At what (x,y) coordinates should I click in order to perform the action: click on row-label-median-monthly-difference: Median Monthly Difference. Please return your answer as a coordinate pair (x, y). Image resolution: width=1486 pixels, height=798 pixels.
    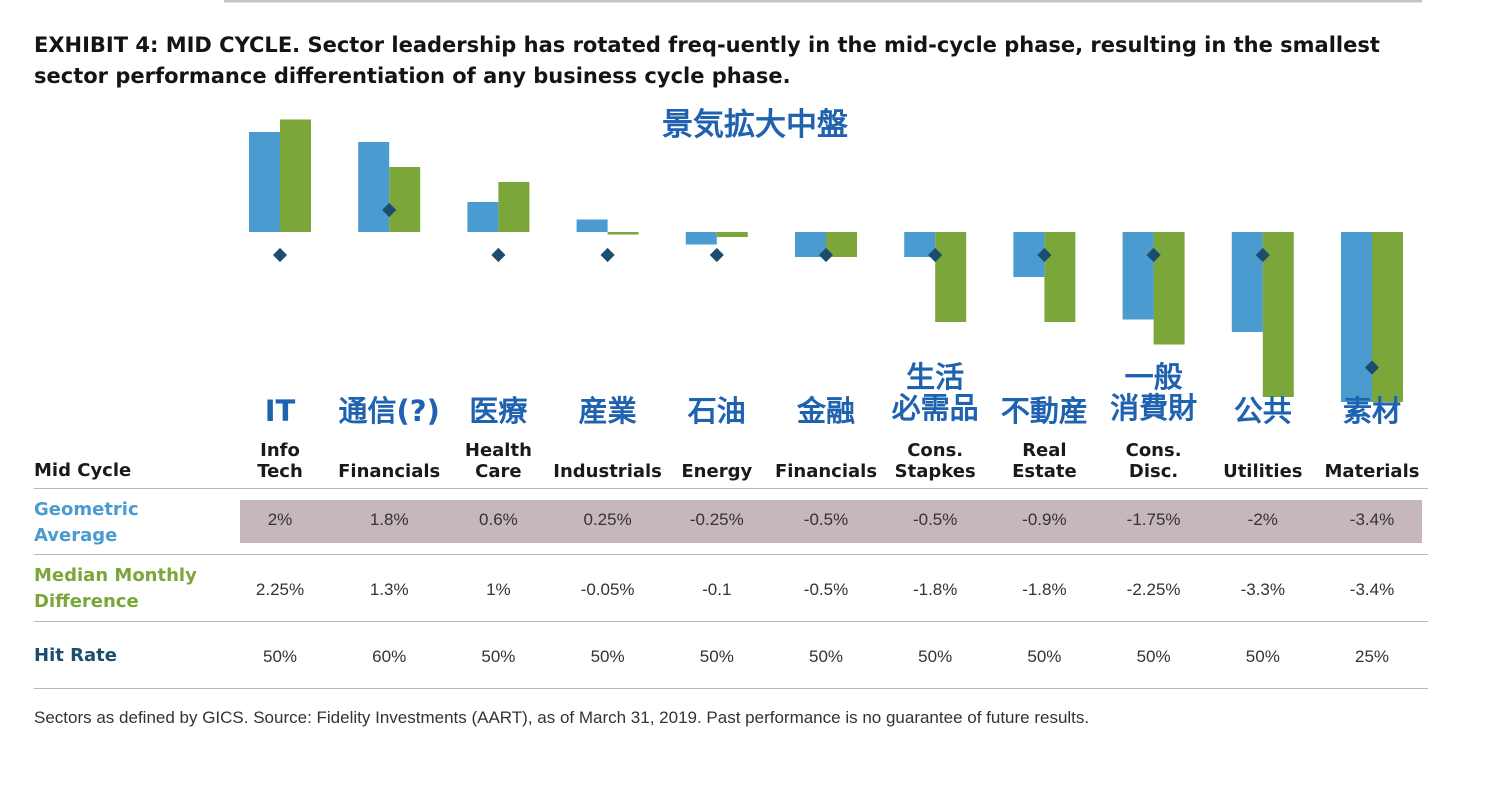
    Looking at the image, I should click on (115, 588).